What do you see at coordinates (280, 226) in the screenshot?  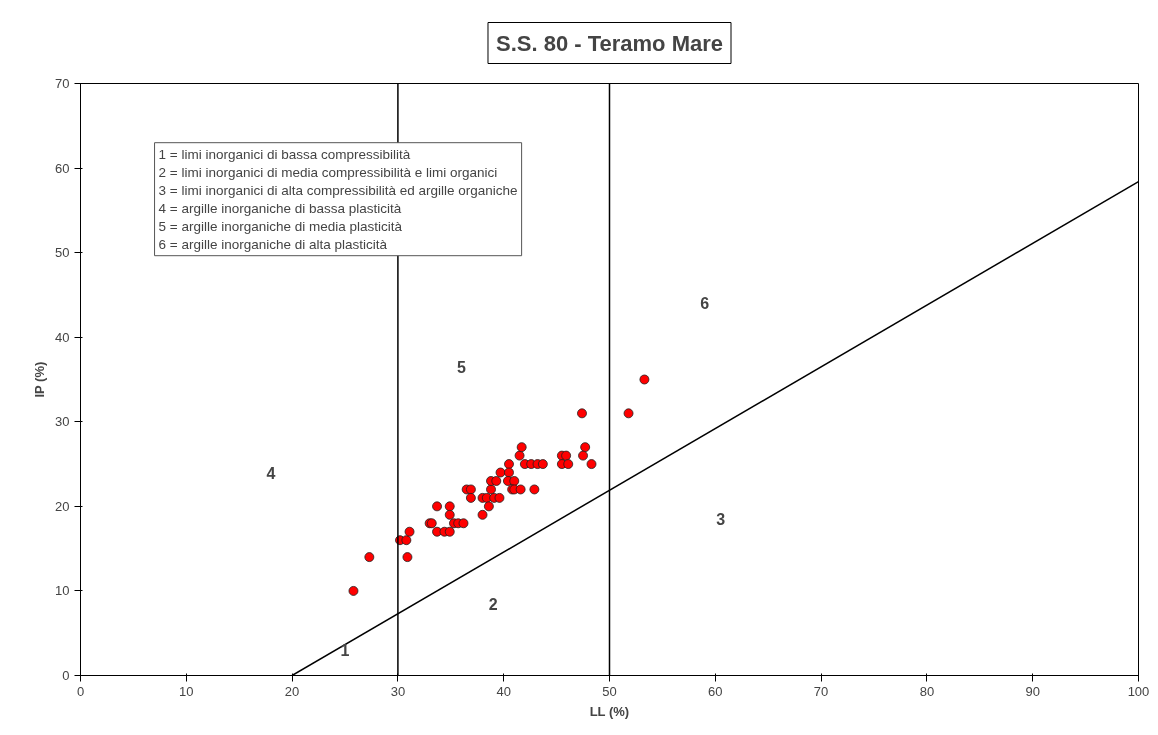 I see `annotation: 5 = argille inorganiche di media plasticità` at bounding box center [280, 226].